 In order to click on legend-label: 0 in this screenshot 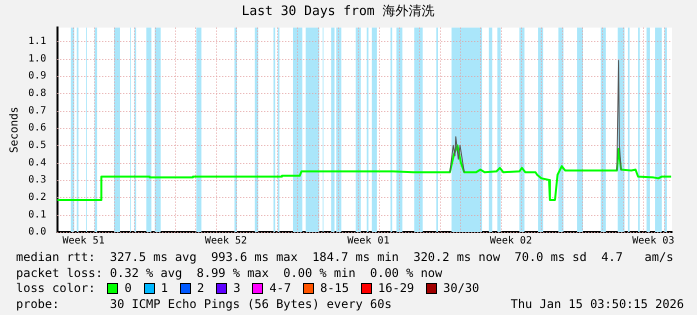, I will do `click(128, 288)`.